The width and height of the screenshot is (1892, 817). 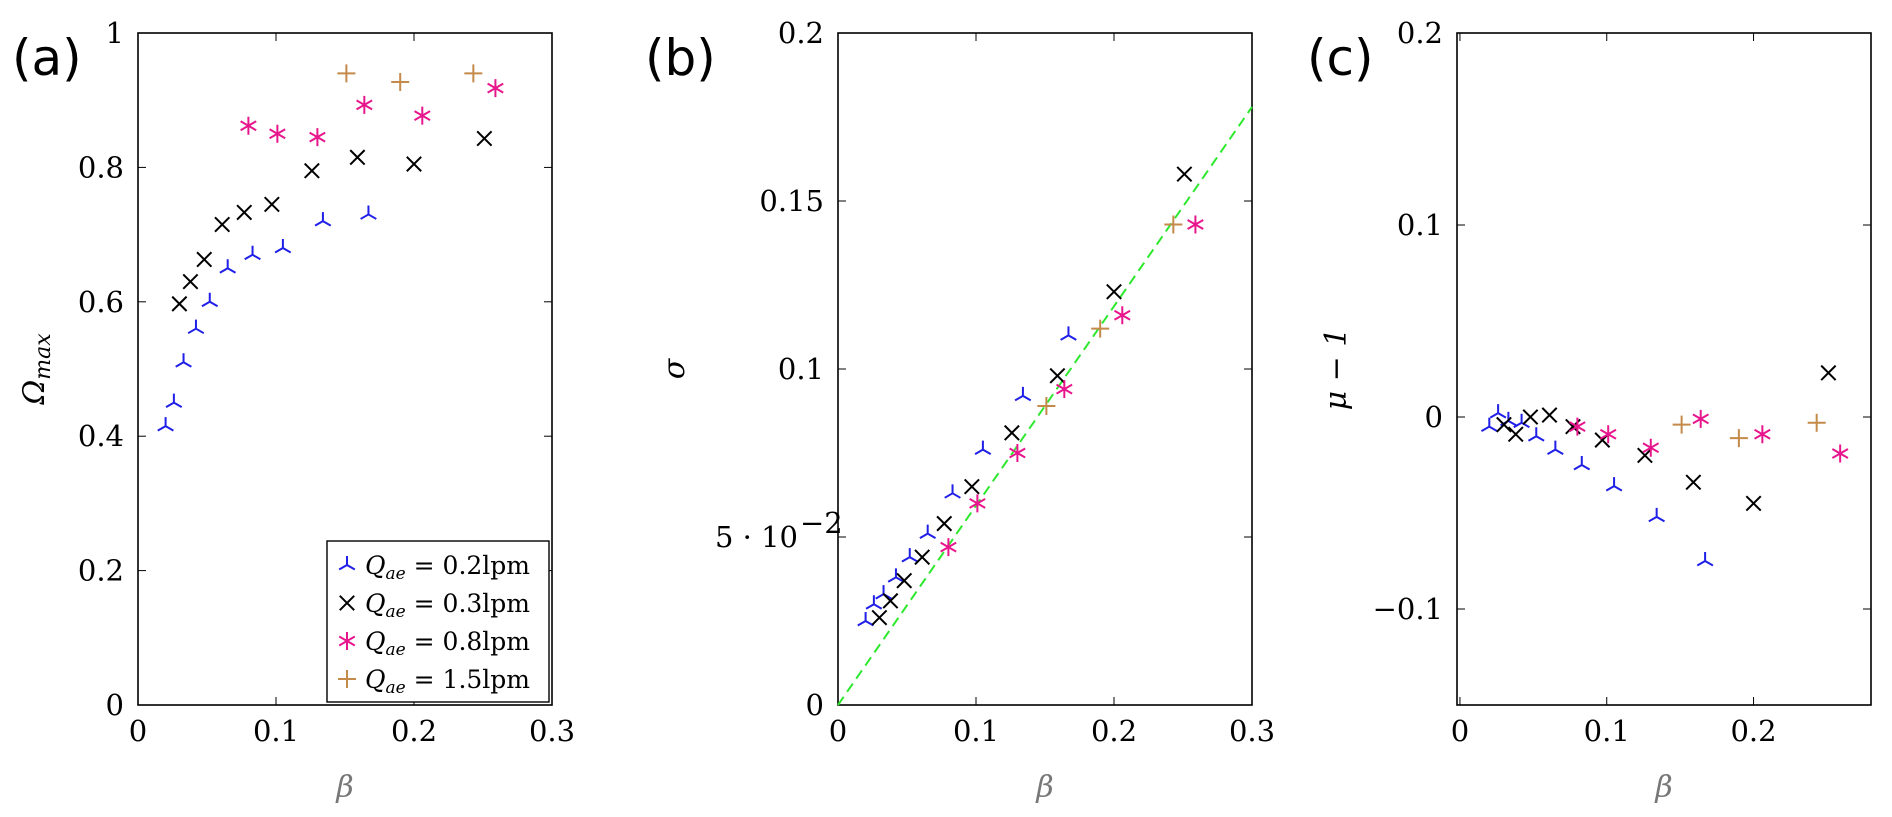 What do you see at coordinates (101, 167) in the screenshot?
I see `y-tick-label: 0.8` at bounding box center [101, 167].